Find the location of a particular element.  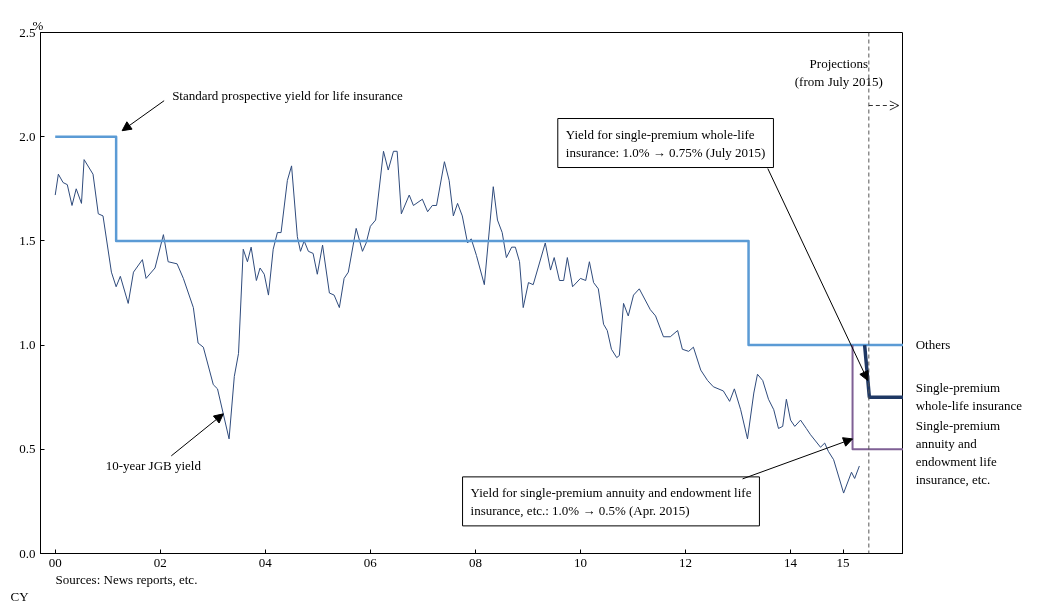

x-tick-label: 10 is located at coordinates (580, 562).